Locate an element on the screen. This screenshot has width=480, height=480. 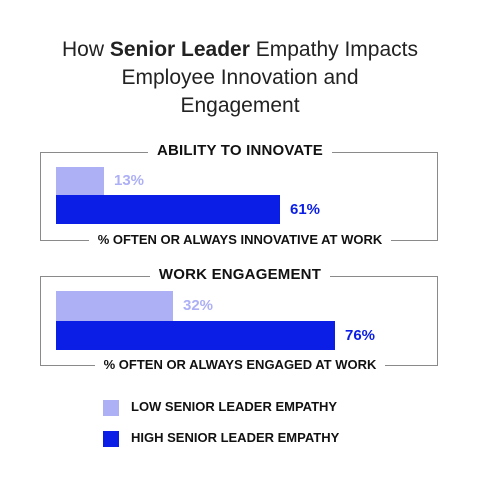
chart-title-line-2: Employee Innovation and is located at coordinates (240, 77).